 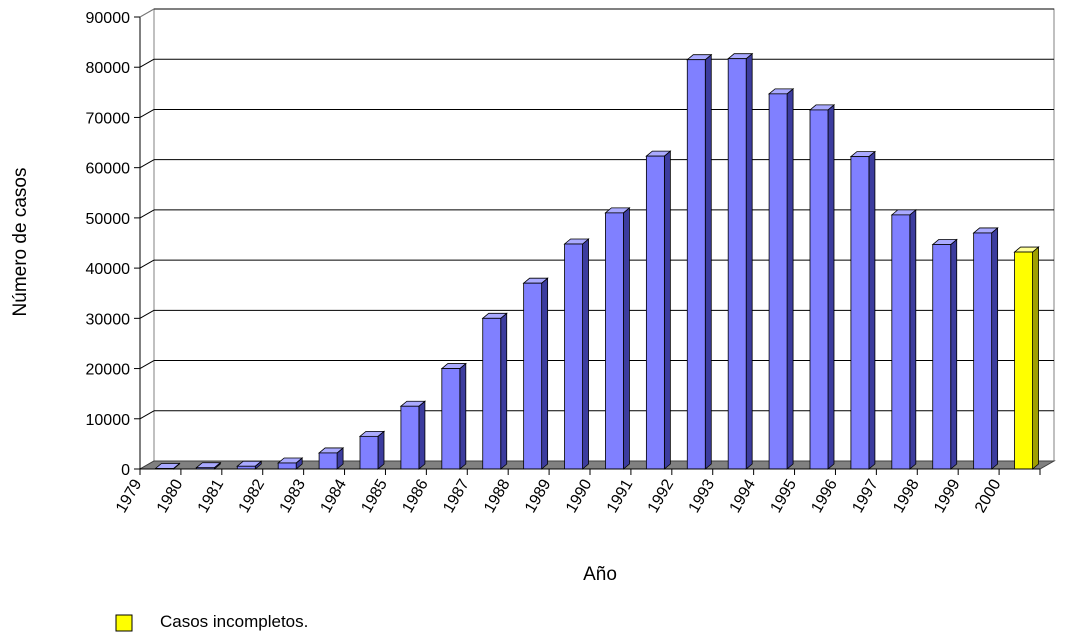 I want to click on x-tick-label: 1985, so click(x=374, y=495).